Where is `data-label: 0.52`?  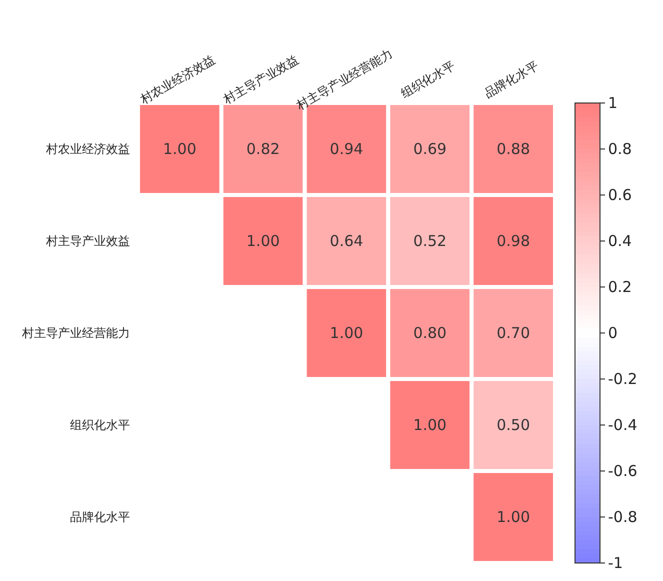 data-label: 0.52 is located at coordinates (430, 241).